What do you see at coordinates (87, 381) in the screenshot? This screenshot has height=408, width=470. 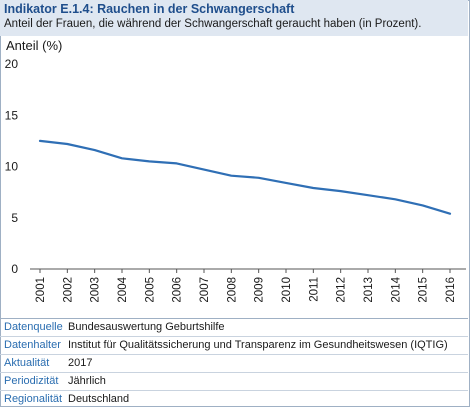 I see `meta-value: Jährlich` at bounding box center [87, 381].